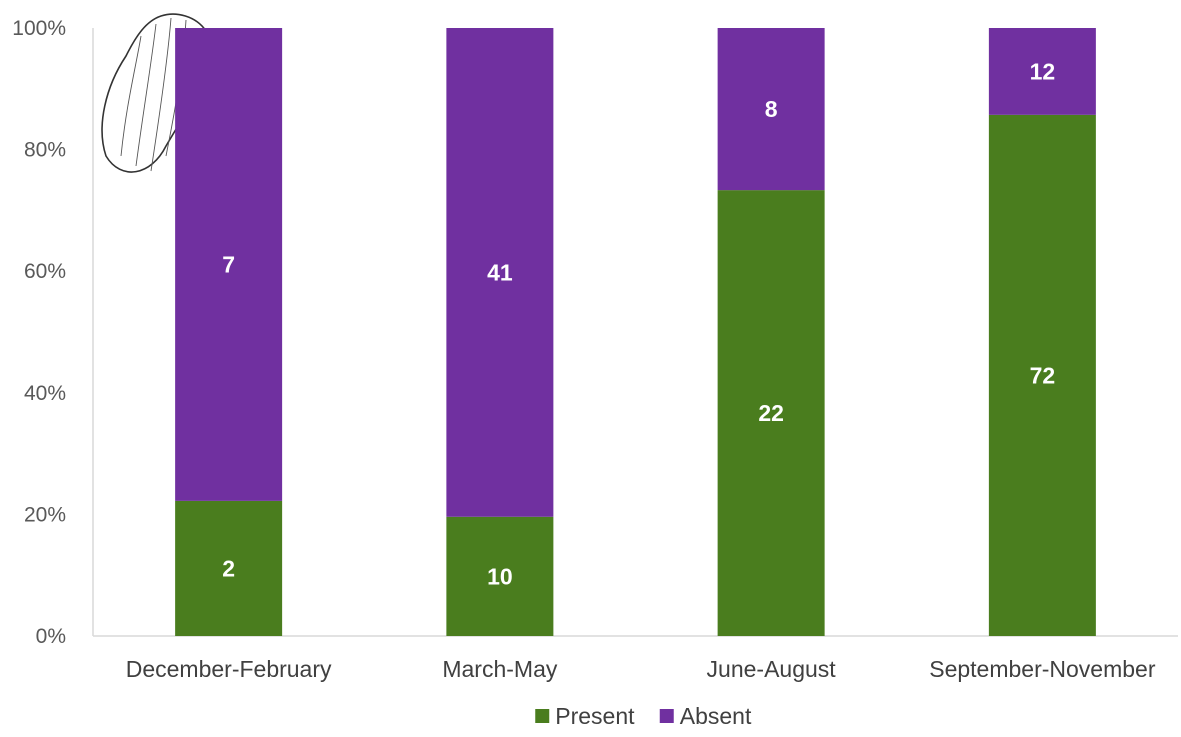 The image size is (1181, 737). Describe the element at coordinates (39, 28) in the screenshot. I see `y-tick-label: 100%` at that location.